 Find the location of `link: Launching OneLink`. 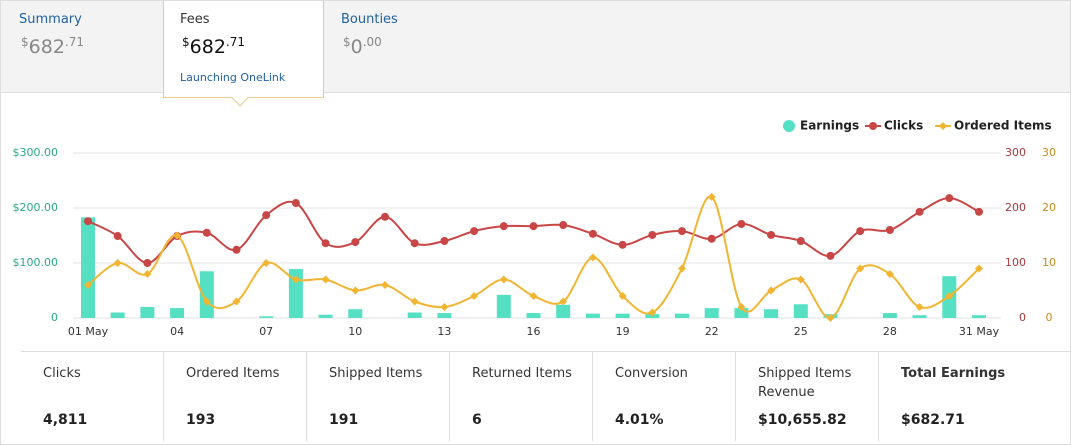

link: Launching OneLink is located at coordinates (233, 77).